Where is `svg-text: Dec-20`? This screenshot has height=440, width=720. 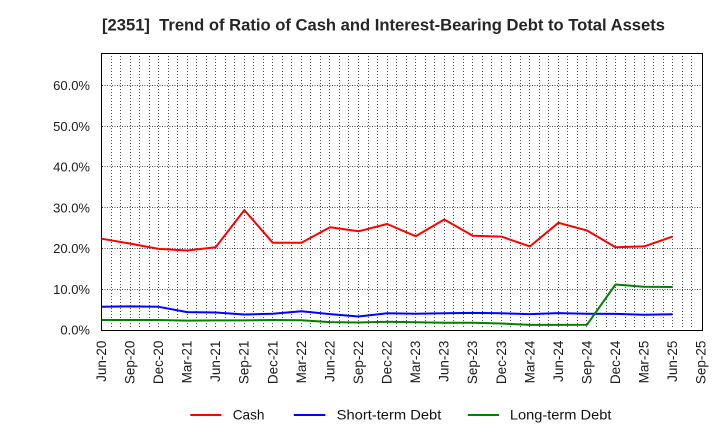 svg-text: Dec-20 is located at coordinates (158, 363).